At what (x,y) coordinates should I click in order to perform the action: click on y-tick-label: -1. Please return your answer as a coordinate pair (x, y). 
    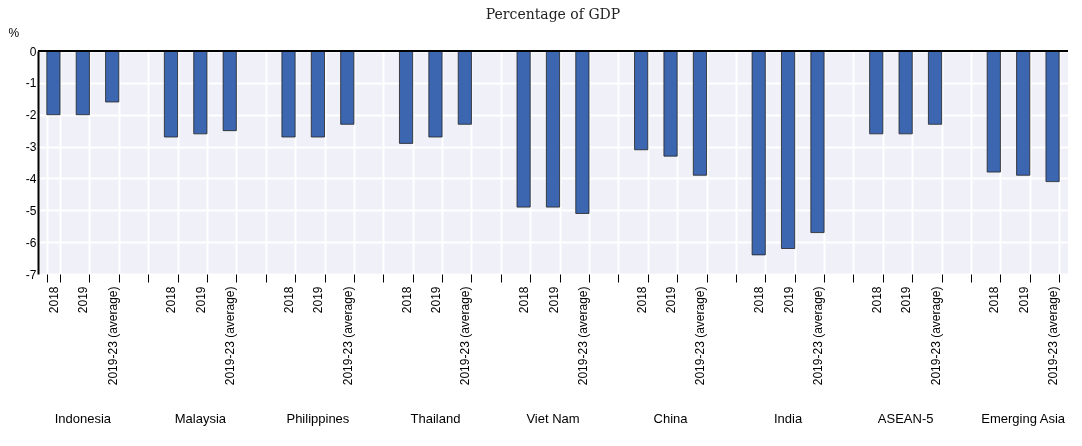
    Looking at the image, I should click on (31, 83).